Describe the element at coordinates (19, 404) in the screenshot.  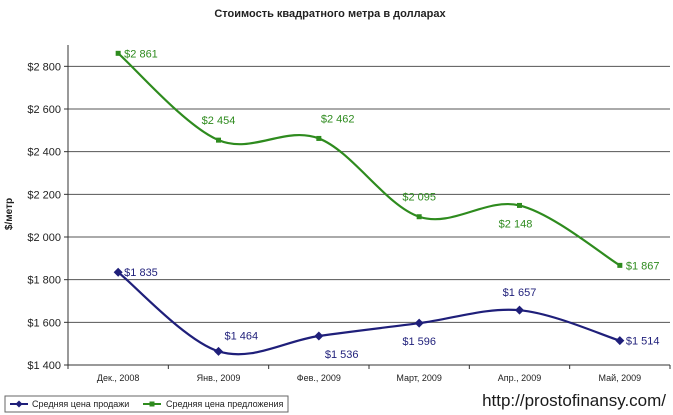
I see `legend-marker-sale` at that location.